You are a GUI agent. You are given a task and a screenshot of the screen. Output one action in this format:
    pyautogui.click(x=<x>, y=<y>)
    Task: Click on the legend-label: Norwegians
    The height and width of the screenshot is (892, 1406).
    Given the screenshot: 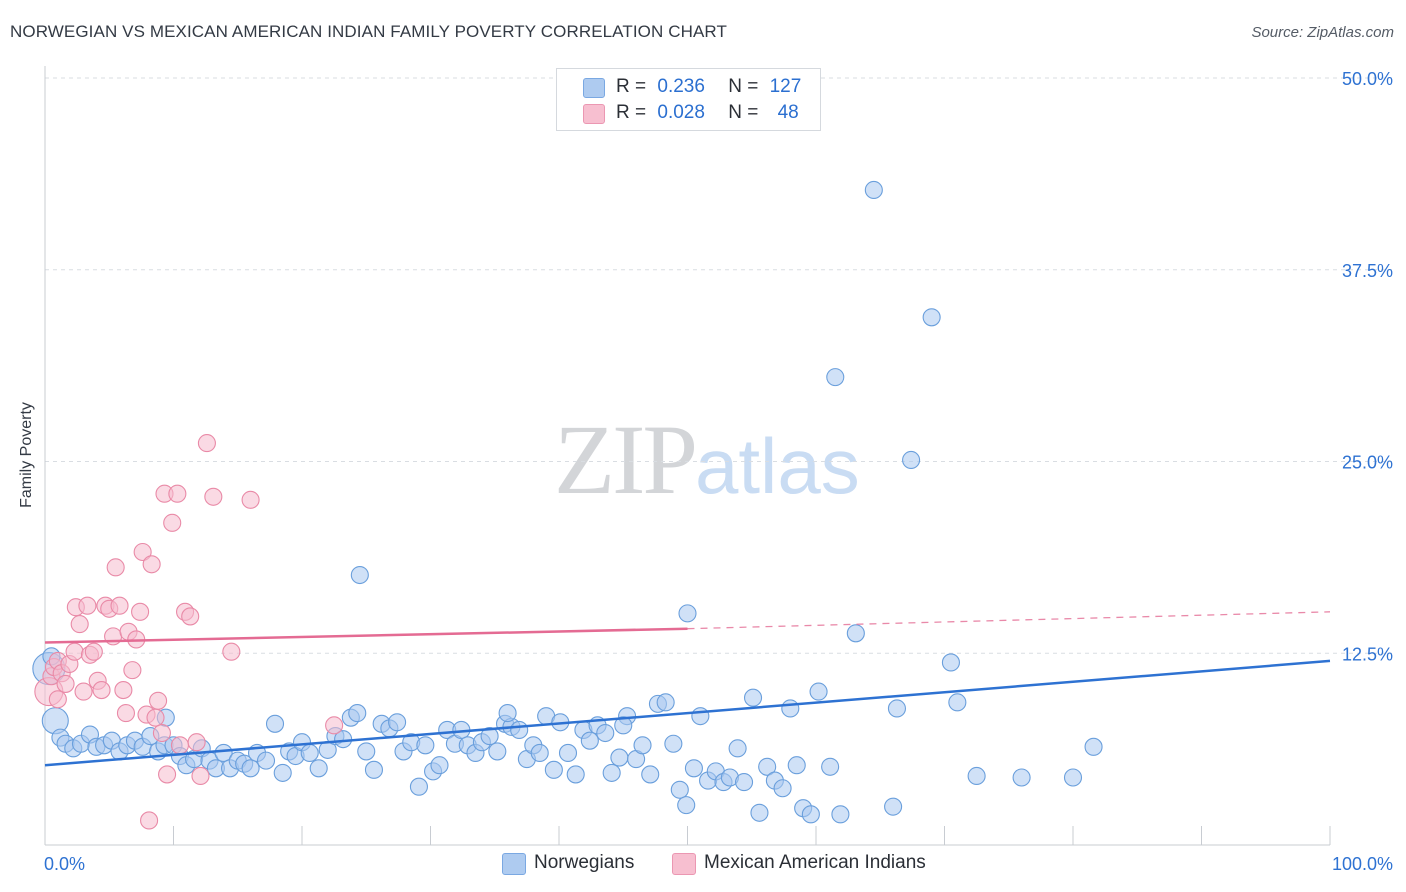 What is the action you would take?
    pyautogui.click(x=584, y=862)
    